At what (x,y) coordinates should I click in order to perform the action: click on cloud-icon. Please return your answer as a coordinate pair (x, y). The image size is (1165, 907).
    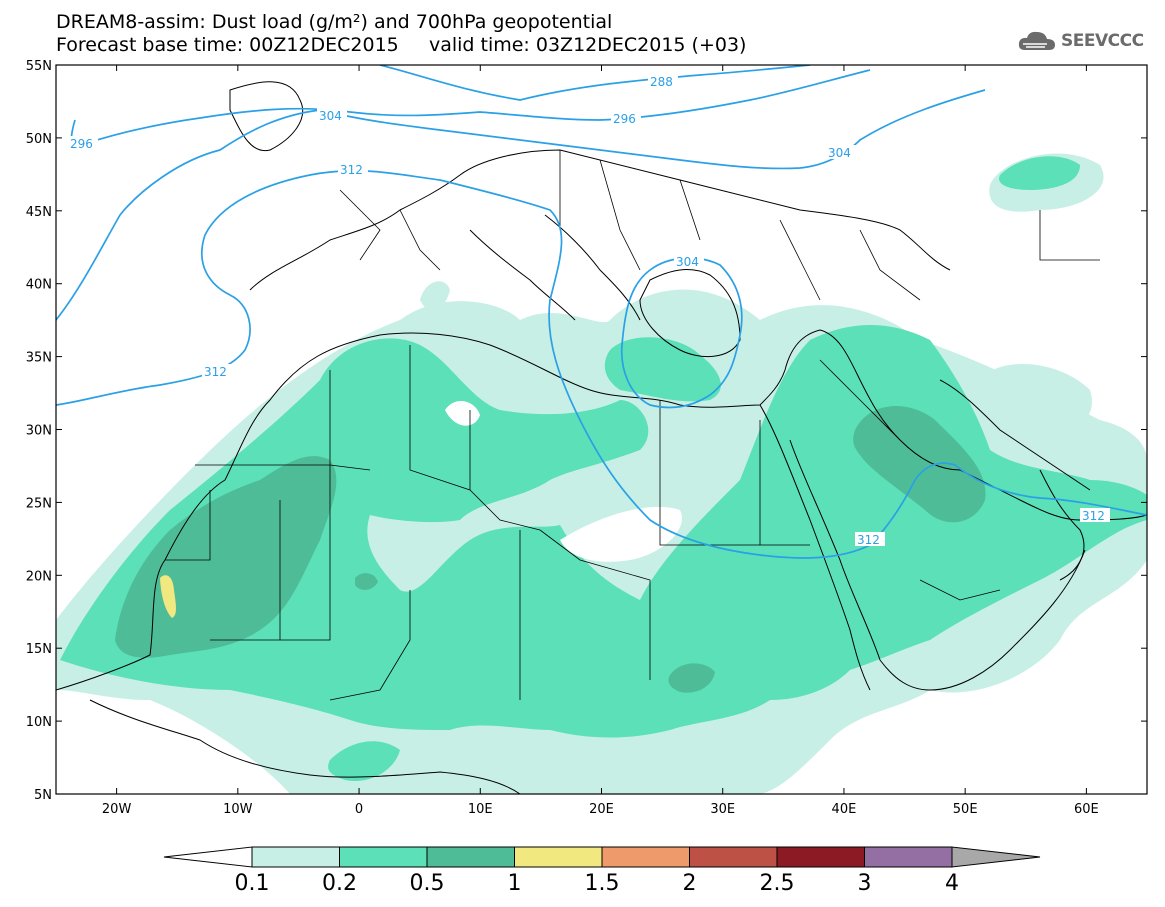
    Looking at the image, I should click on (1036, 40).